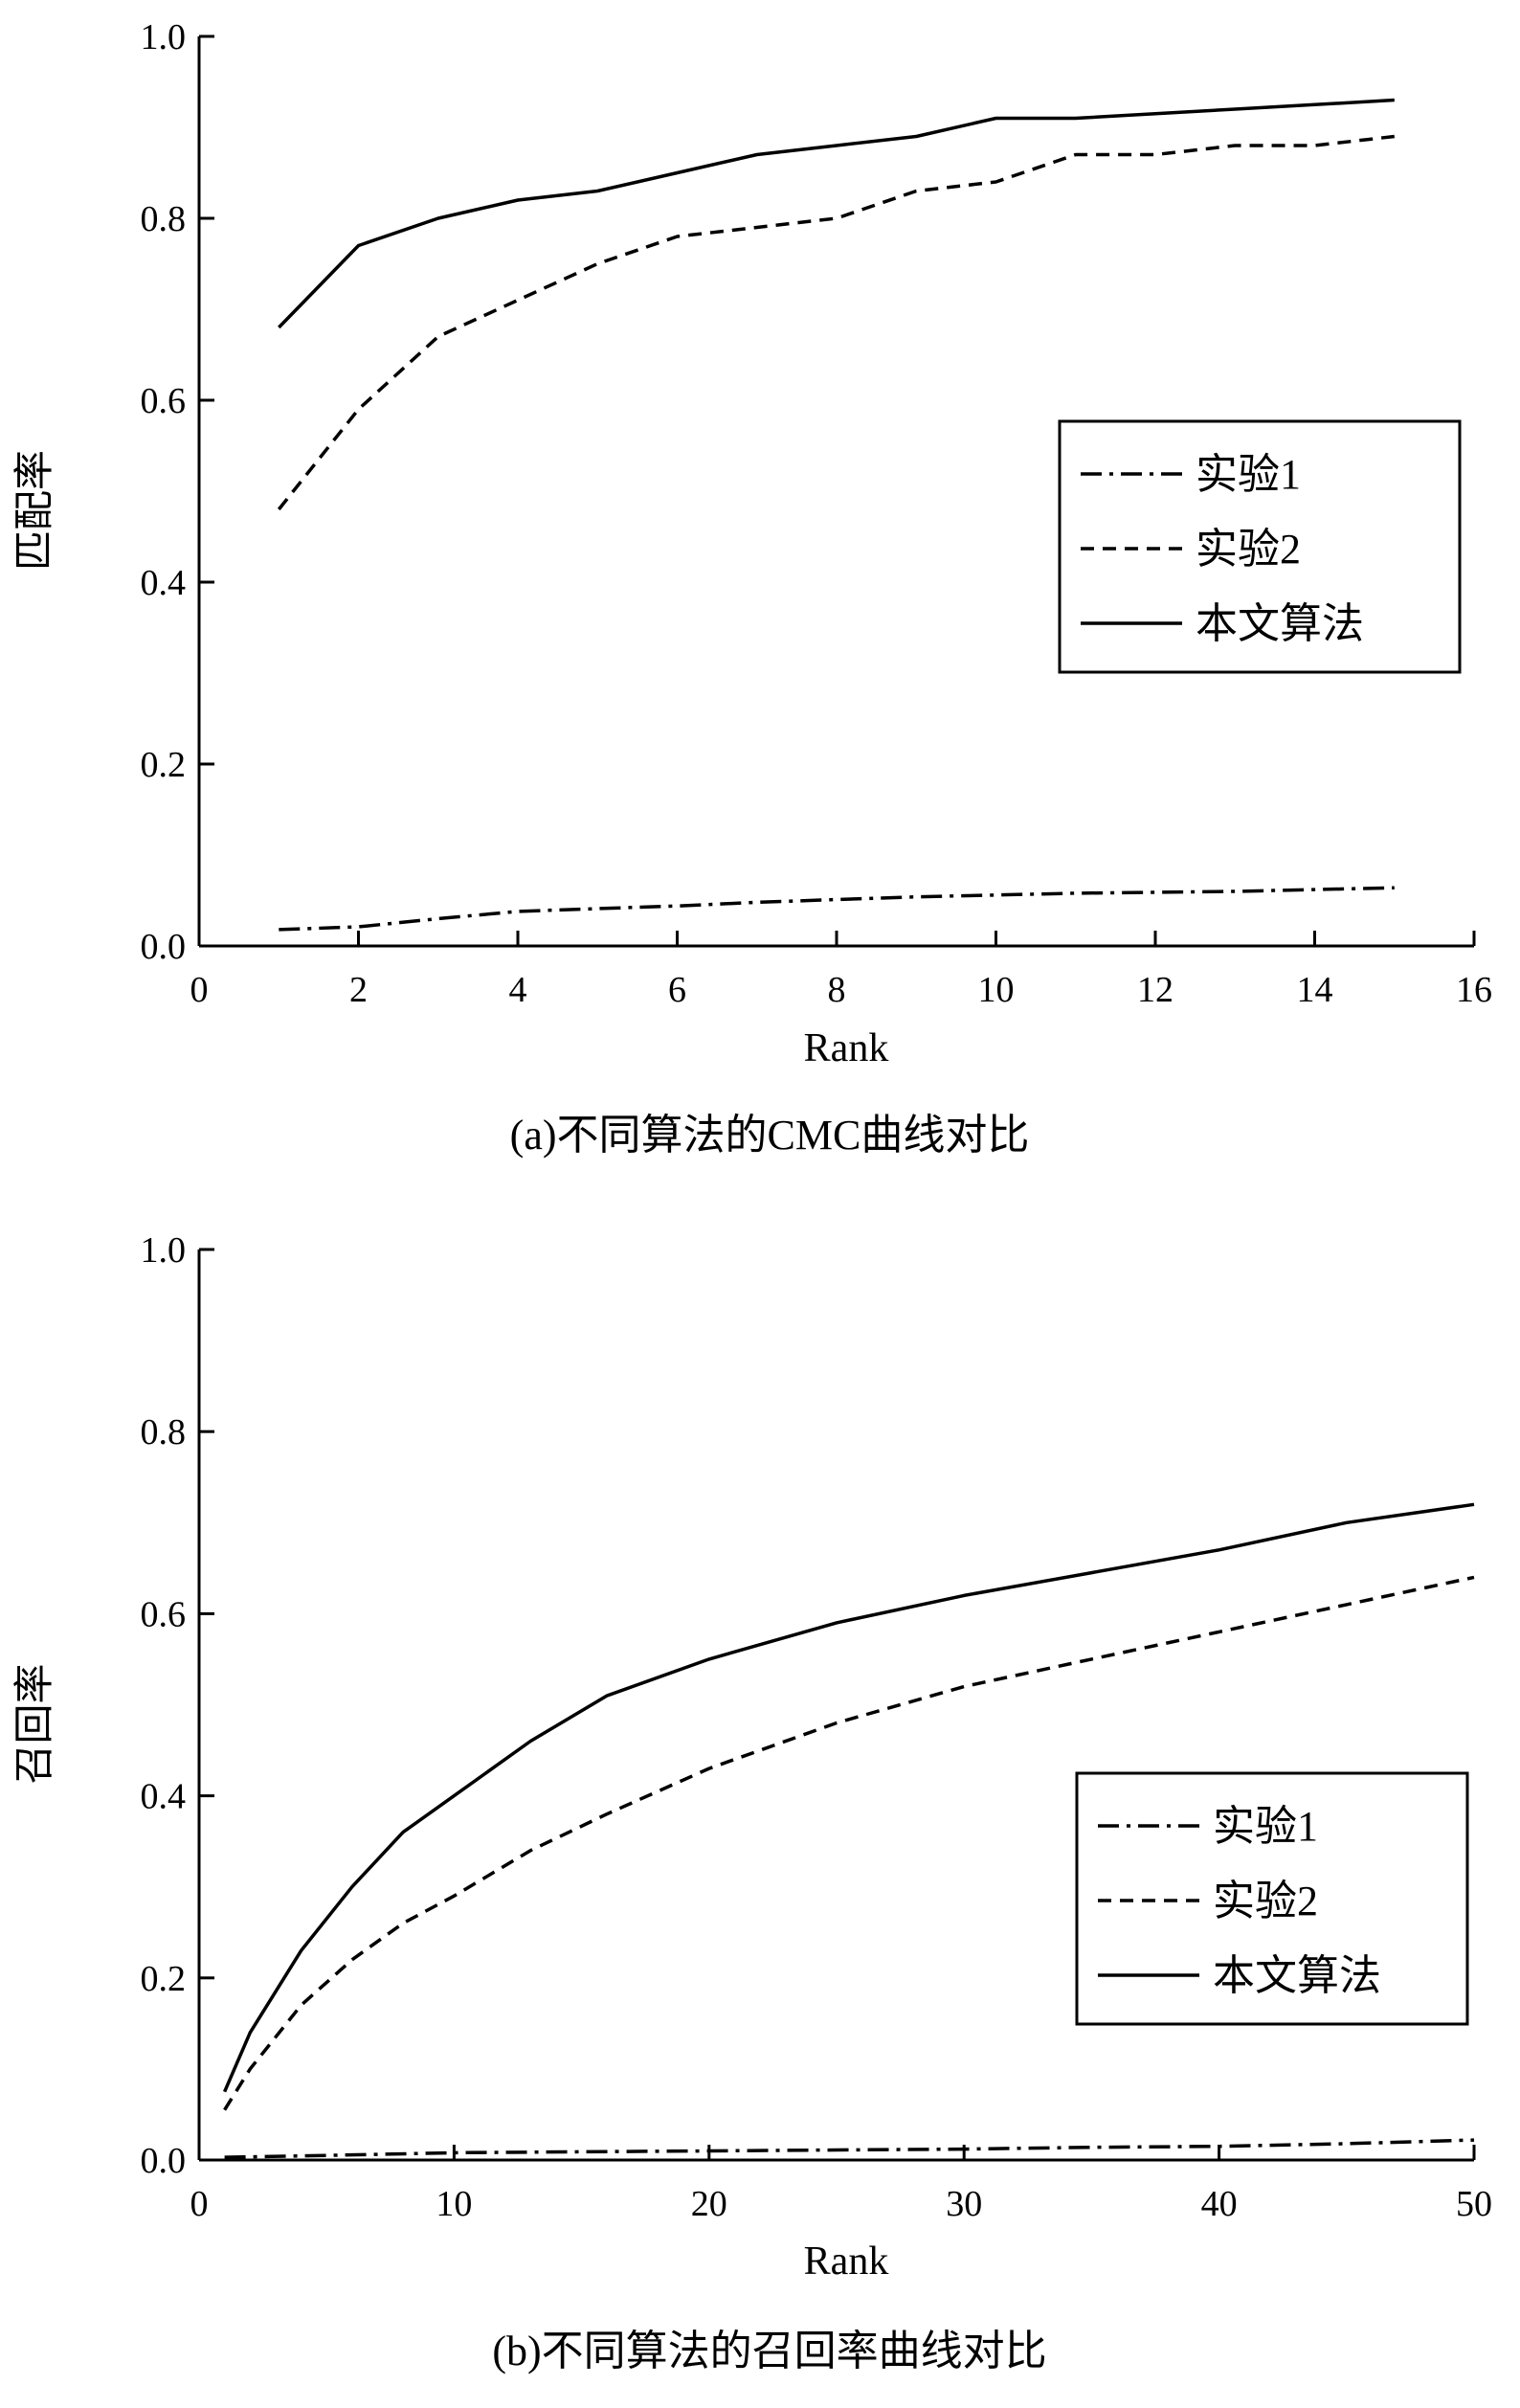 This screenshot has width=1520, height=2408. Describe the element at coordinates (770, 1135) in the screenshot. I see `chart-caption: (a)不同算法的CMC曲线对比` at that location.